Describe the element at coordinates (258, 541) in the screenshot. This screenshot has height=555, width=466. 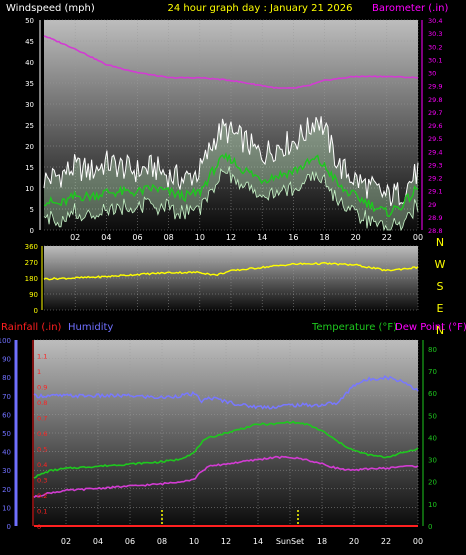
I see `temp-x-tick-label: 14` at that location.